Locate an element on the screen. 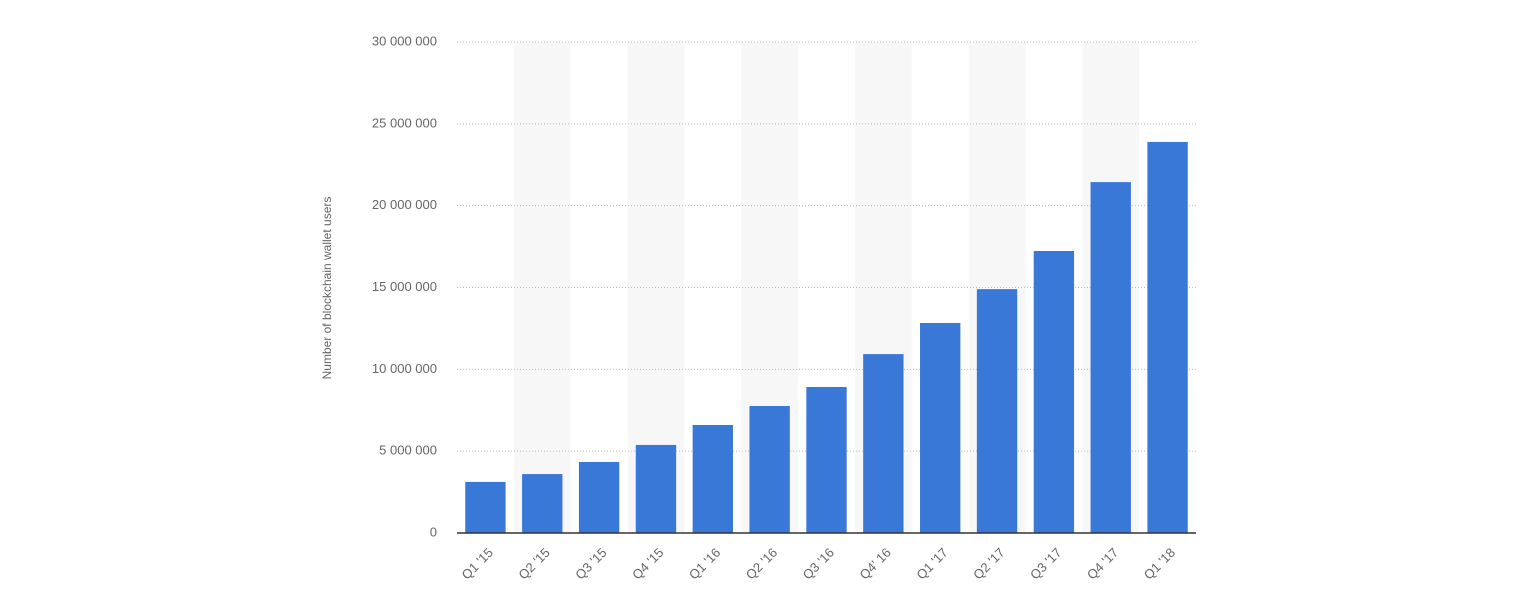 The width and height of the screenshot is (1536, 608). x-tick-label: Q4 '17 is located at coordinates (1102, 563).